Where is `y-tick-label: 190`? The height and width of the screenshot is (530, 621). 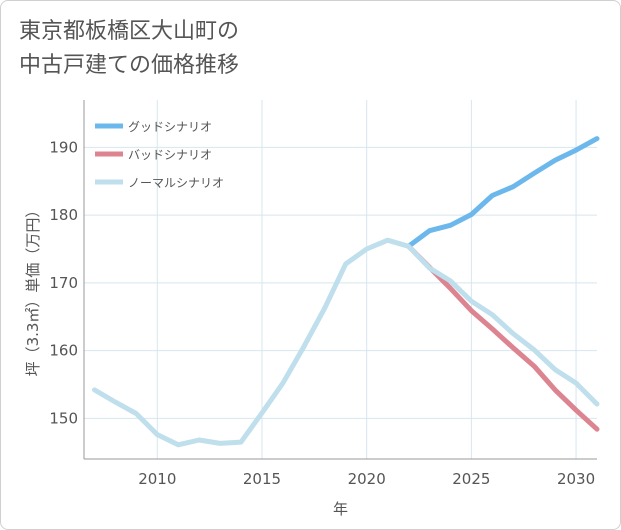 y-tick-label: 190 is located at coordinates (63, 147).